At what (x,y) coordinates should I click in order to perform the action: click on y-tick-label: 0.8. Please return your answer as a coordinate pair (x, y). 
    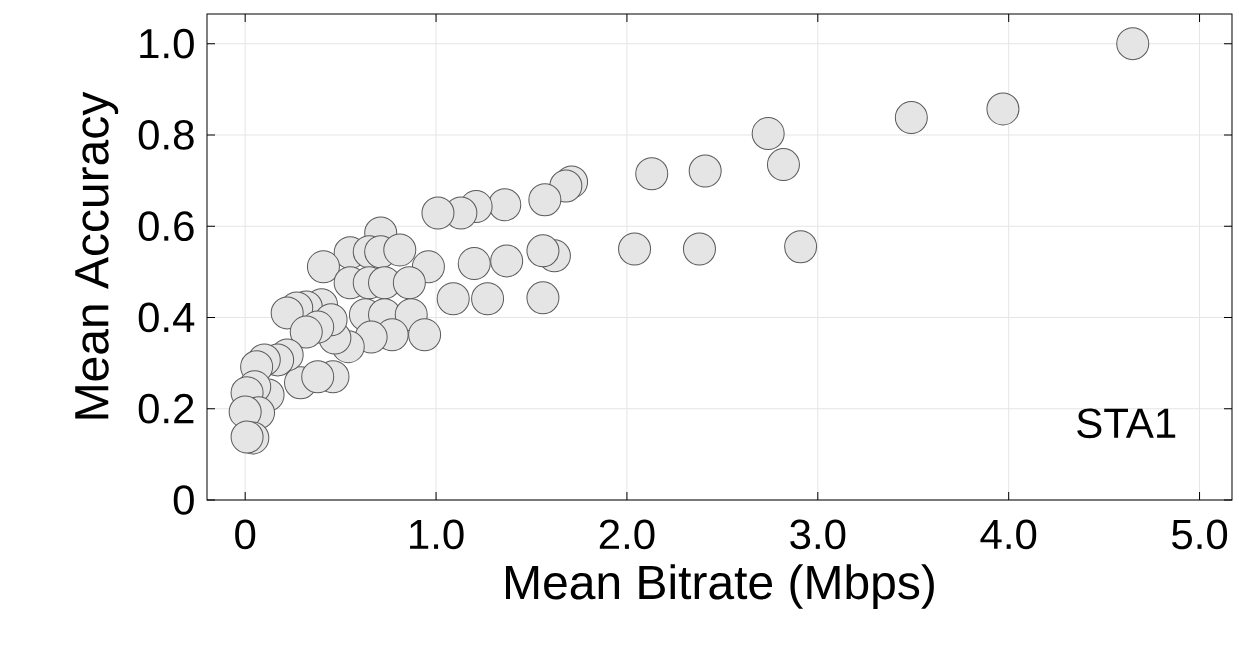
    Looking at the image, I should click on (166, 135).